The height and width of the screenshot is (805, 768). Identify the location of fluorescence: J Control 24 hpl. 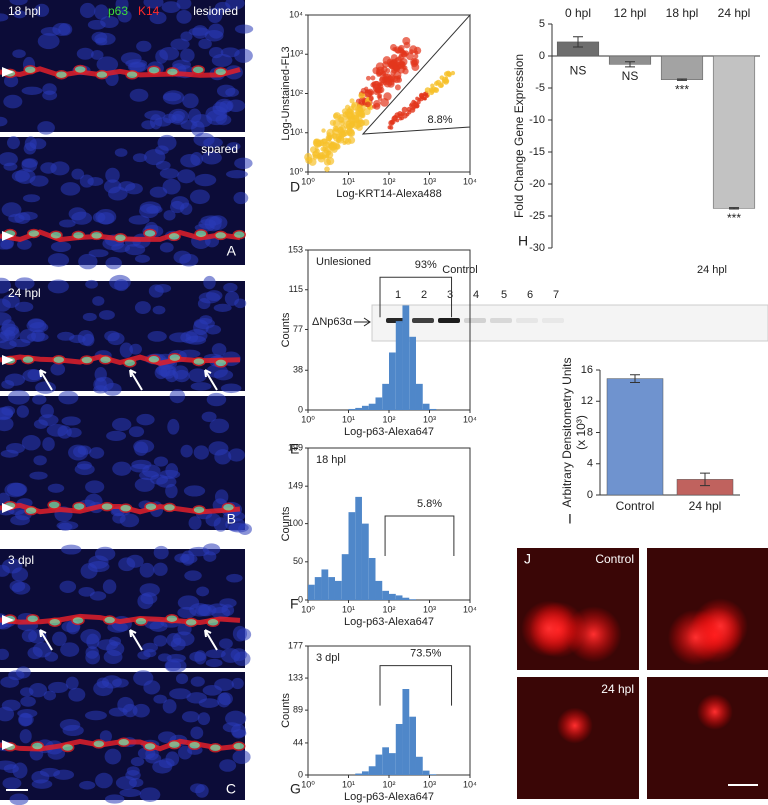
(642, 673).